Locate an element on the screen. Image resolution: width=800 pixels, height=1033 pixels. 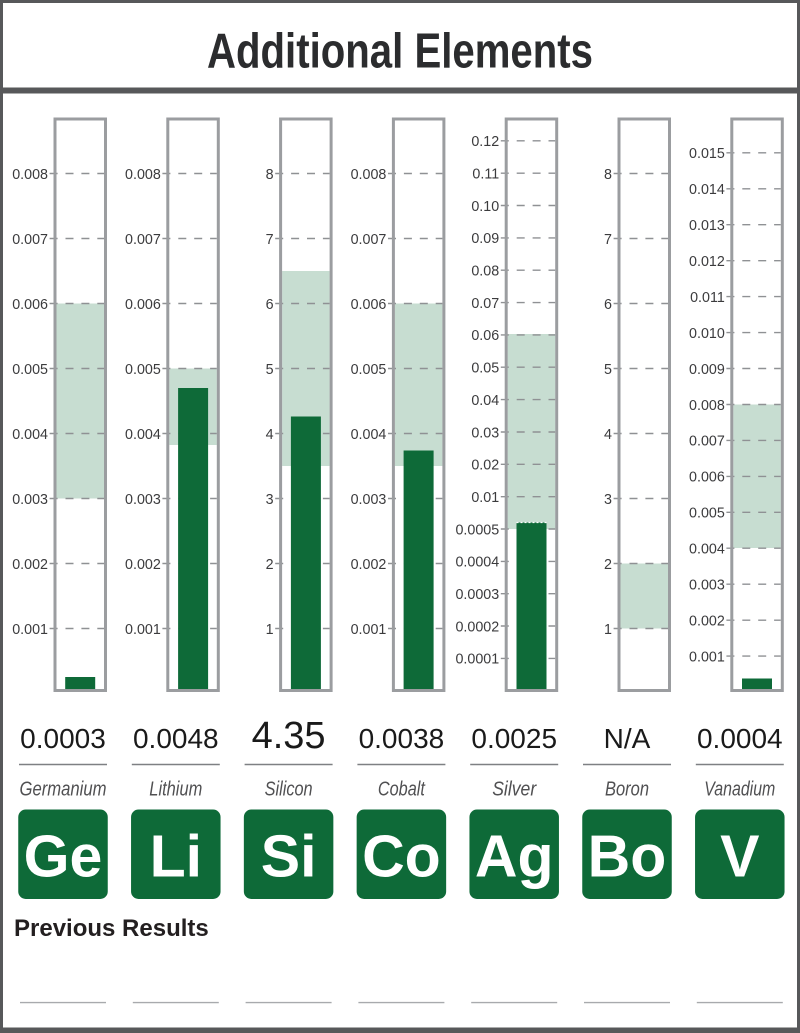
svg-text: Germanium is located at coordinates (63, 789).